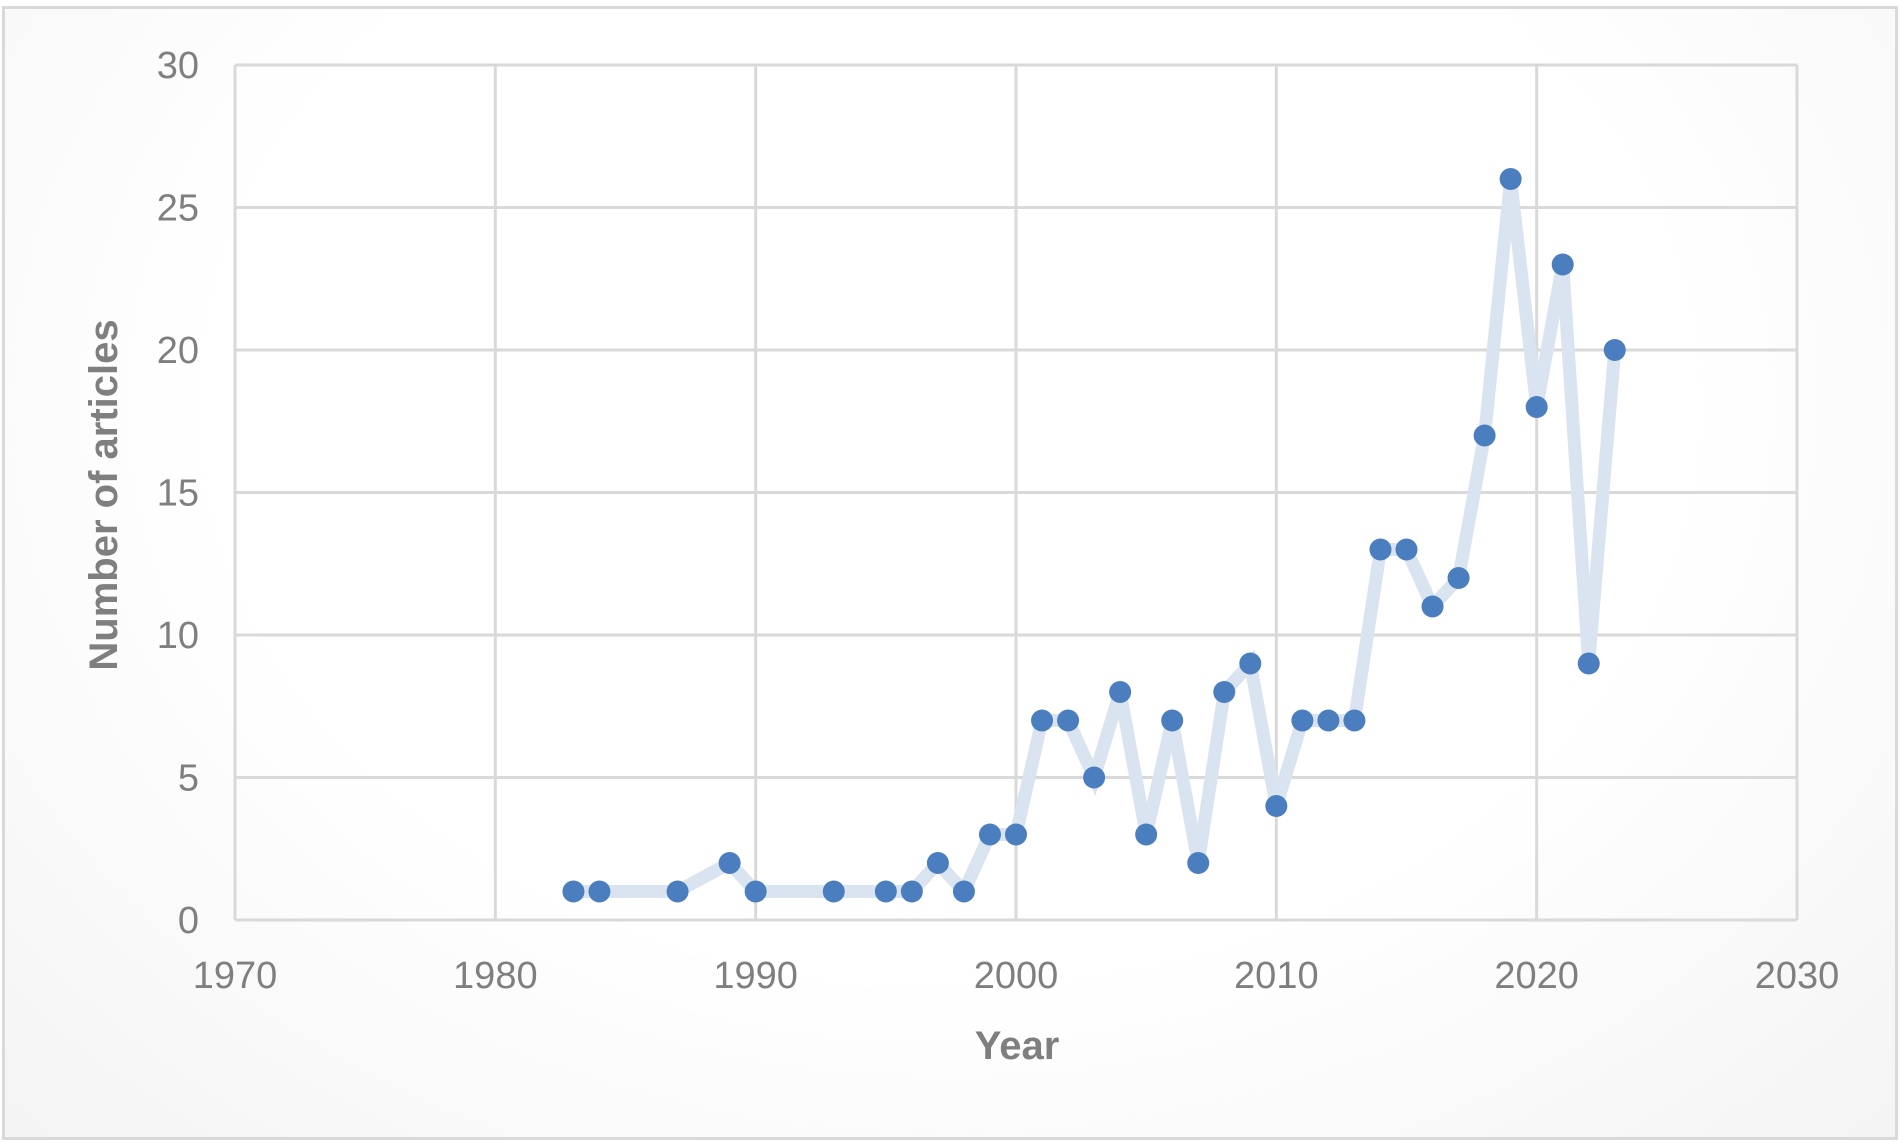 This screenshot has width=1904, height=1146. What do you see at coordinates (1797, 976) in the screenshot?
I see `x-tick-label: 2030` at bounding box center [1797, 976].